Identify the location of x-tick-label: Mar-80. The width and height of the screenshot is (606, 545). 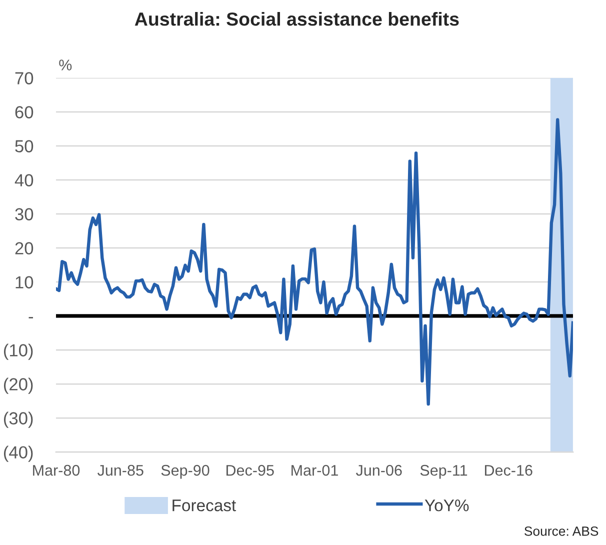
(56, 470).